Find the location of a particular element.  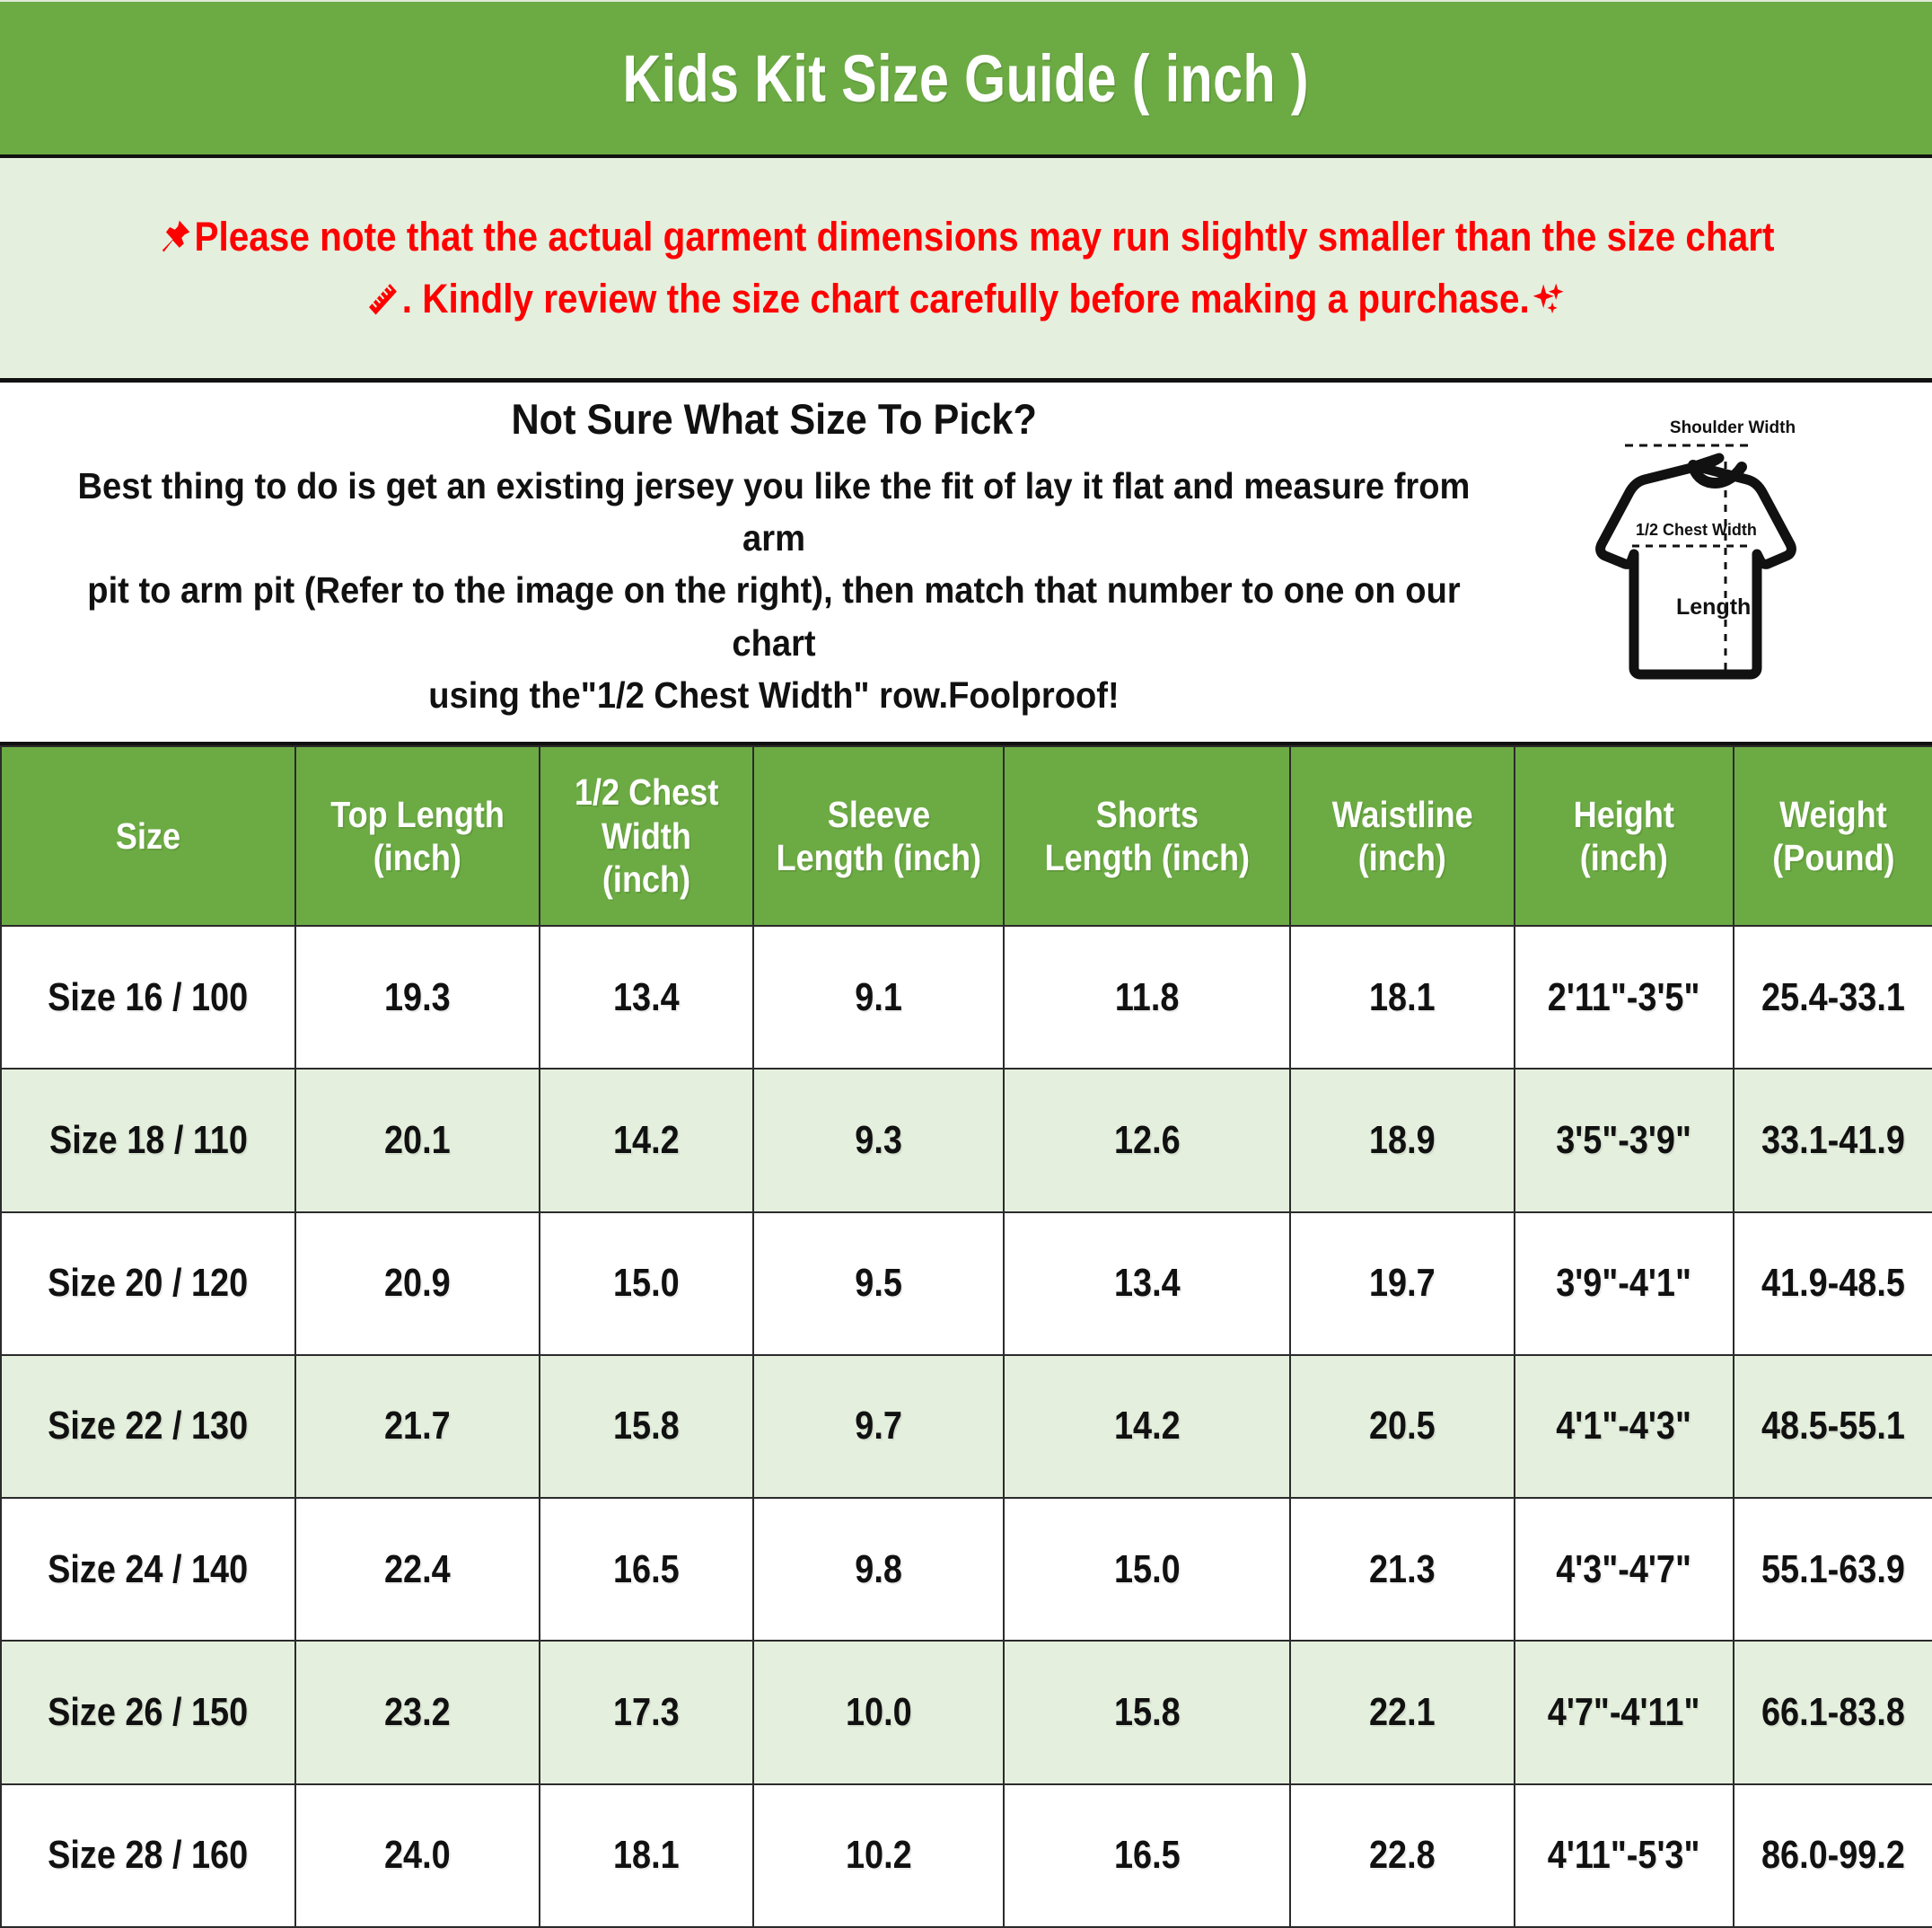

cell-value: 86.0-99.2 is located at coordinates (1833, 1856).